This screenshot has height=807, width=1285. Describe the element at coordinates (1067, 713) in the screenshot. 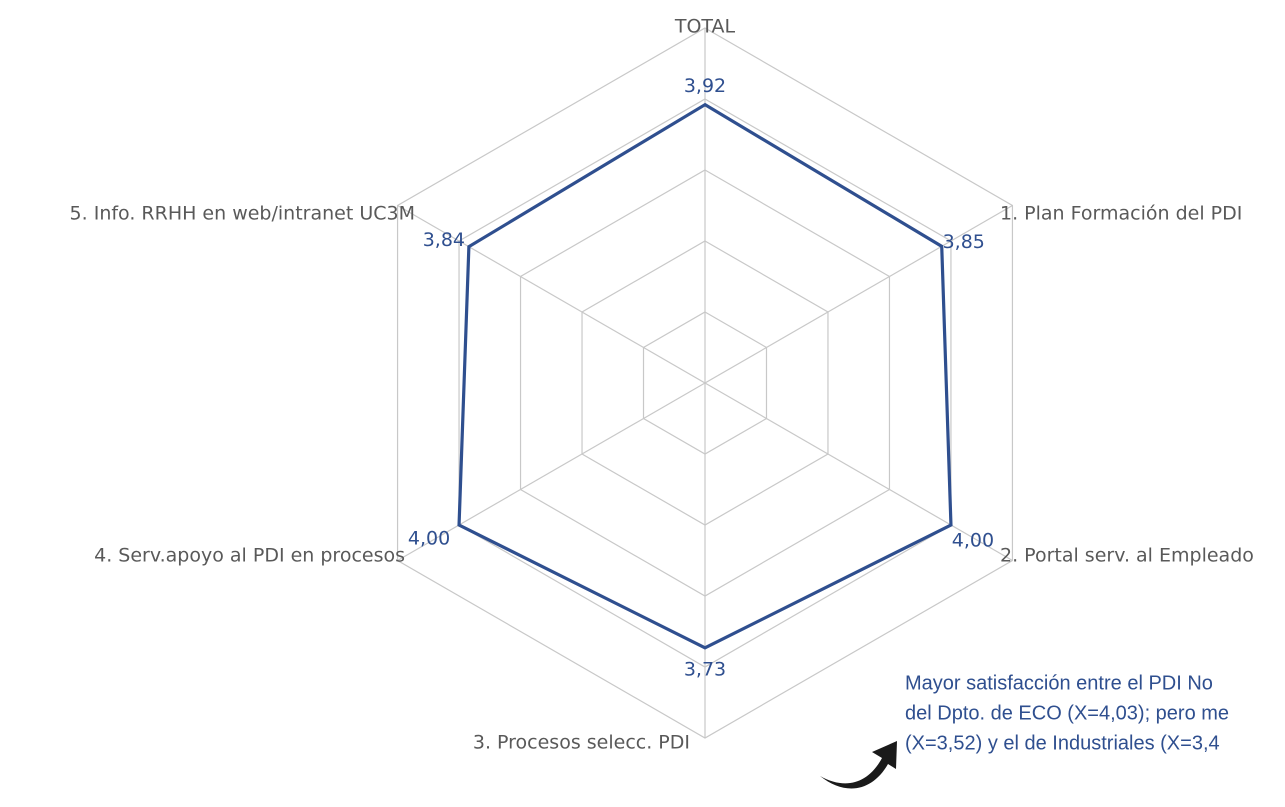

I see `annotation-line: del Dpto. de ECO (X=4,03); pero me` at that location.